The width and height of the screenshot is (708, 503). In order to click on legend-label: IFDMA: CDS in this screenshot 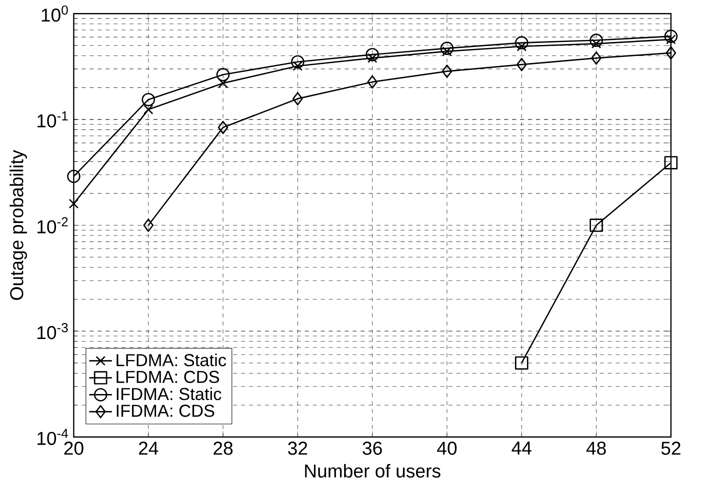, I will do `click(165, 410)`.